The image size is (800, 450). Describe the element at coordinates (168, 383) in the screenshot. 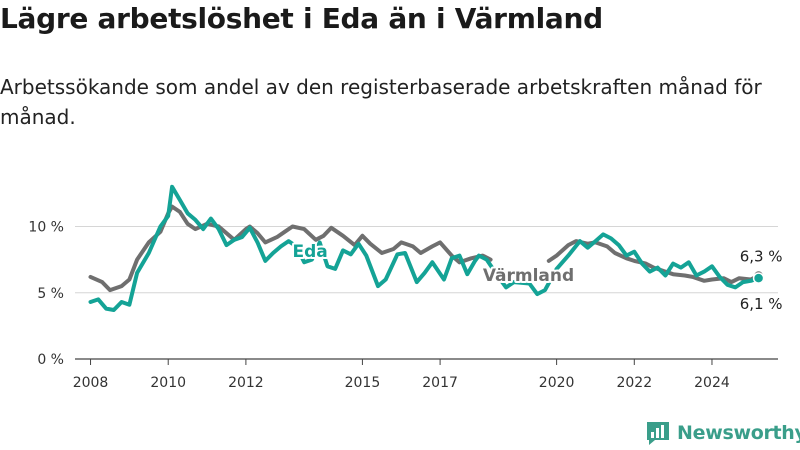

I see `x-tick-label: 2010` at that location.